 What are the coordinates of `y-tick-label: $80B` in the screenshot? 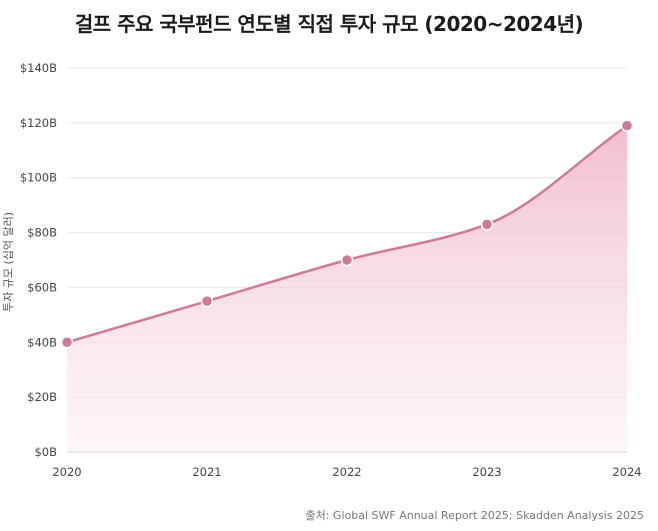 It's located at (42, 233).